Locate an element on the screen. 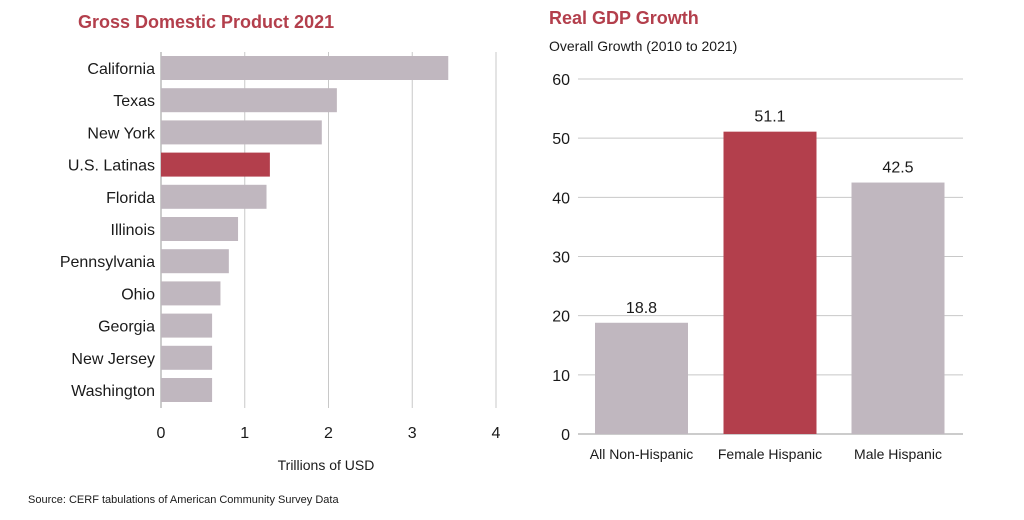 This screenshot has height=520, width=1024. chart1-category-label: Ohio is located at coordinates (138, 294).